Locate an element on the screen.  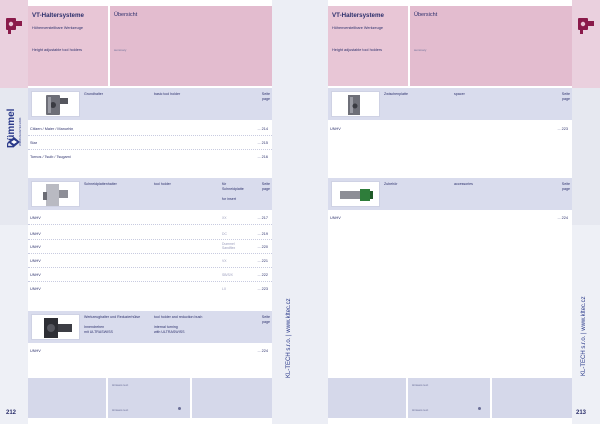
accessories-label-de: Zubehör is located at coordinates (391, 184).